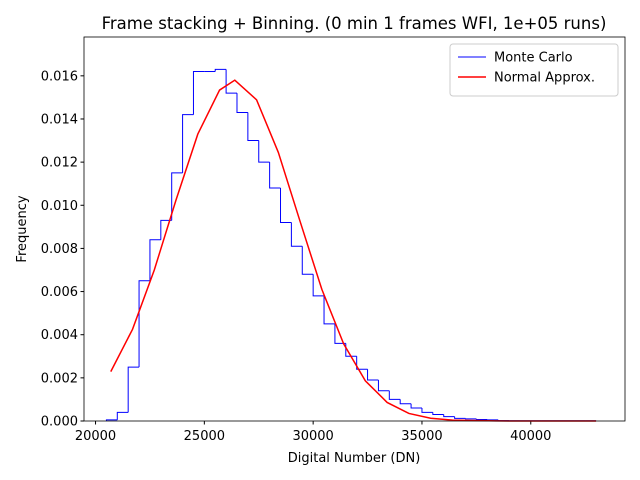  What do you see at coordinates (59, 206) in the screenshot?
I see `y-tick-label: 0.010` at bounding box center [59, 206].